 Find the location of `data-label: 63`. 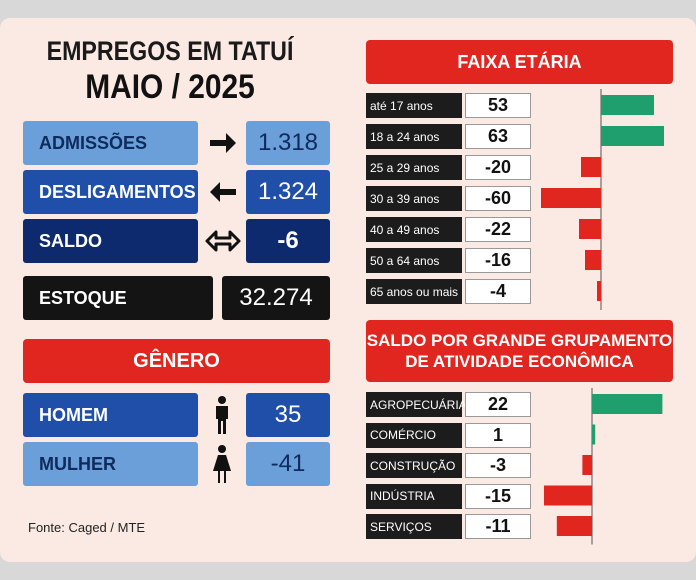

data-label: 63 is located at coordinates (498, 136).